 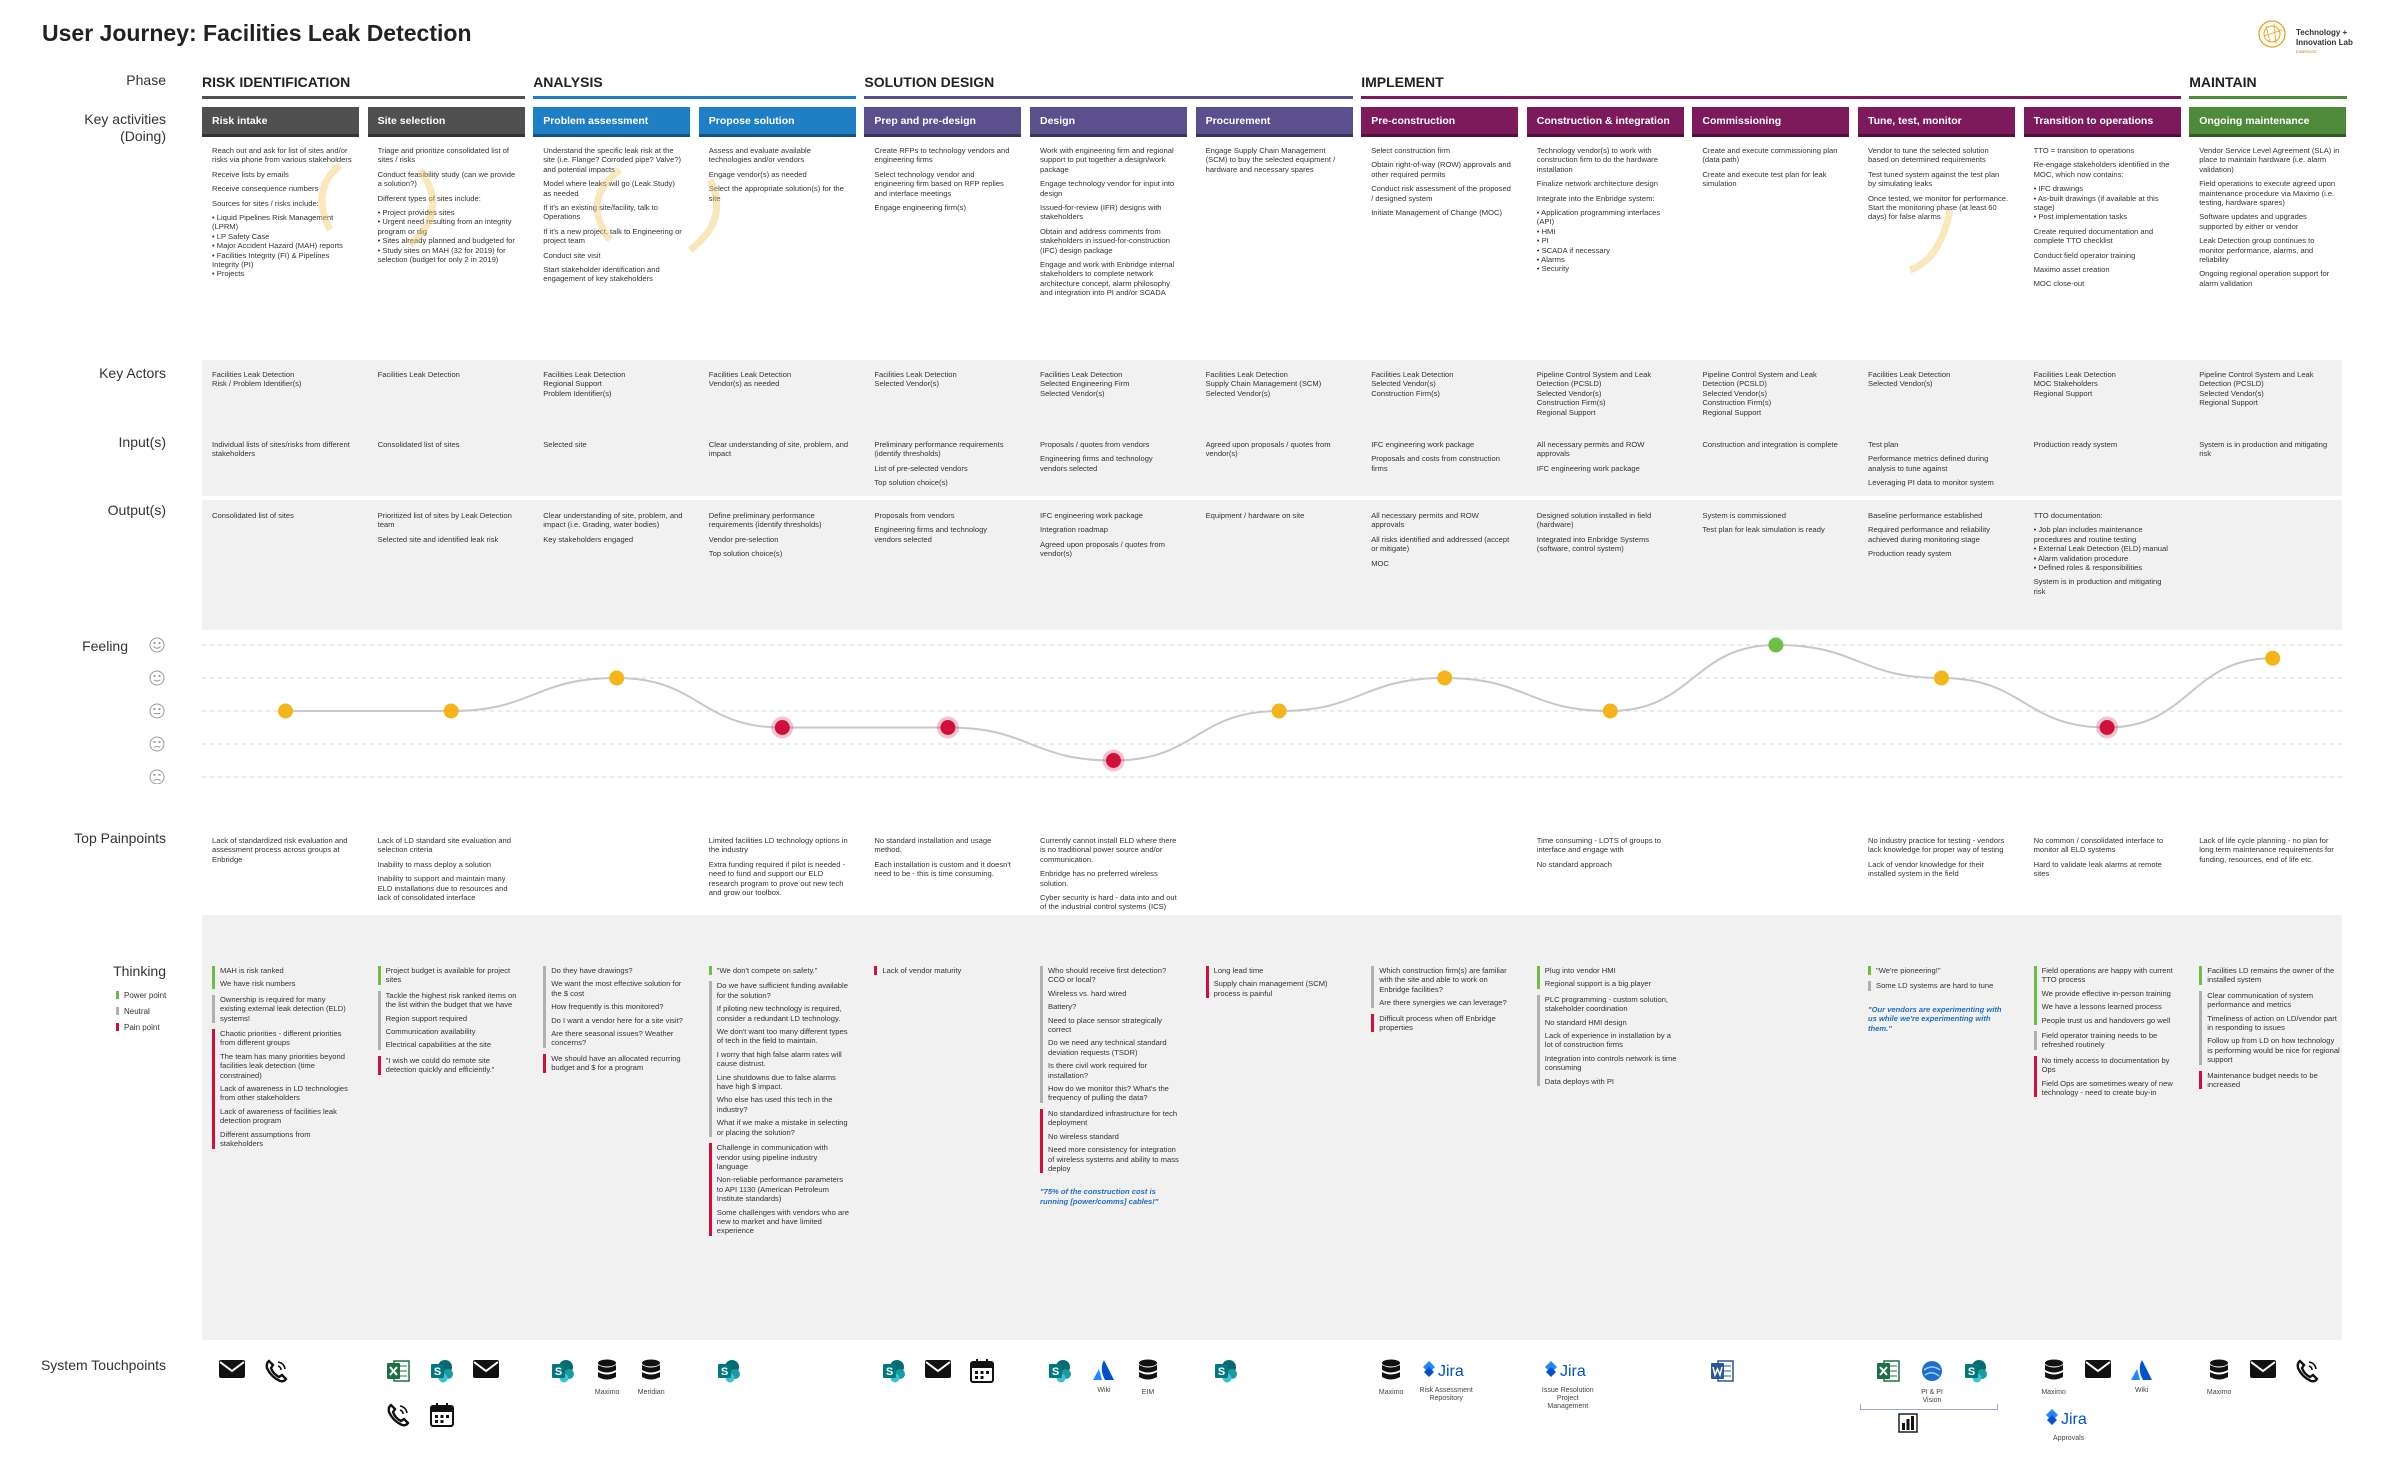 I want to click on jira-icon: Jira Issue Resolution Project Management, so click(x=1568, y=1384).